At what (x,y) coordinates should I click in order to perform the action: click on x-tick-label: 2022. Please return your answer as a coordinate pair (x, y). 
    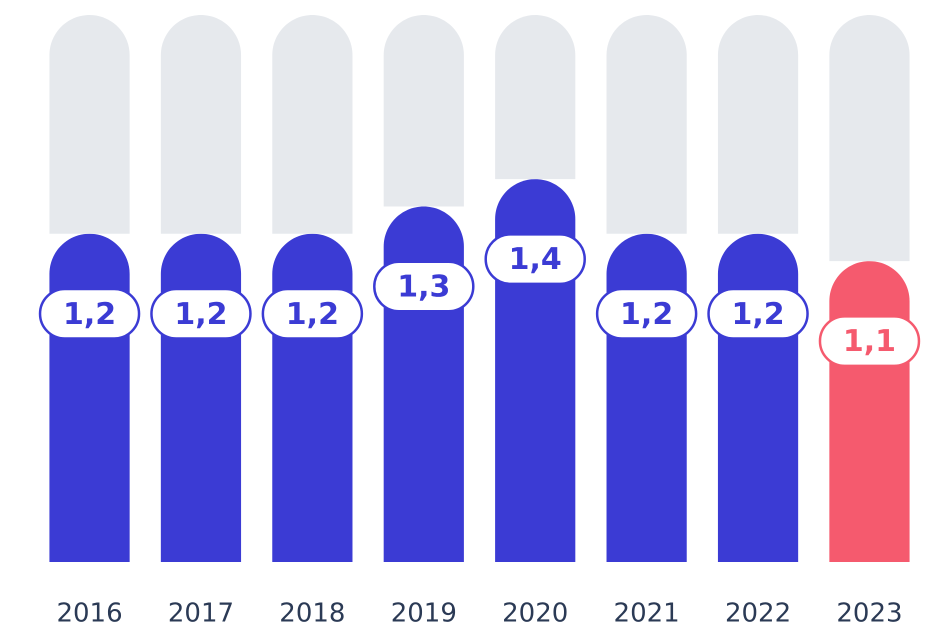
    Looking at the image, I should click on (758, 613).